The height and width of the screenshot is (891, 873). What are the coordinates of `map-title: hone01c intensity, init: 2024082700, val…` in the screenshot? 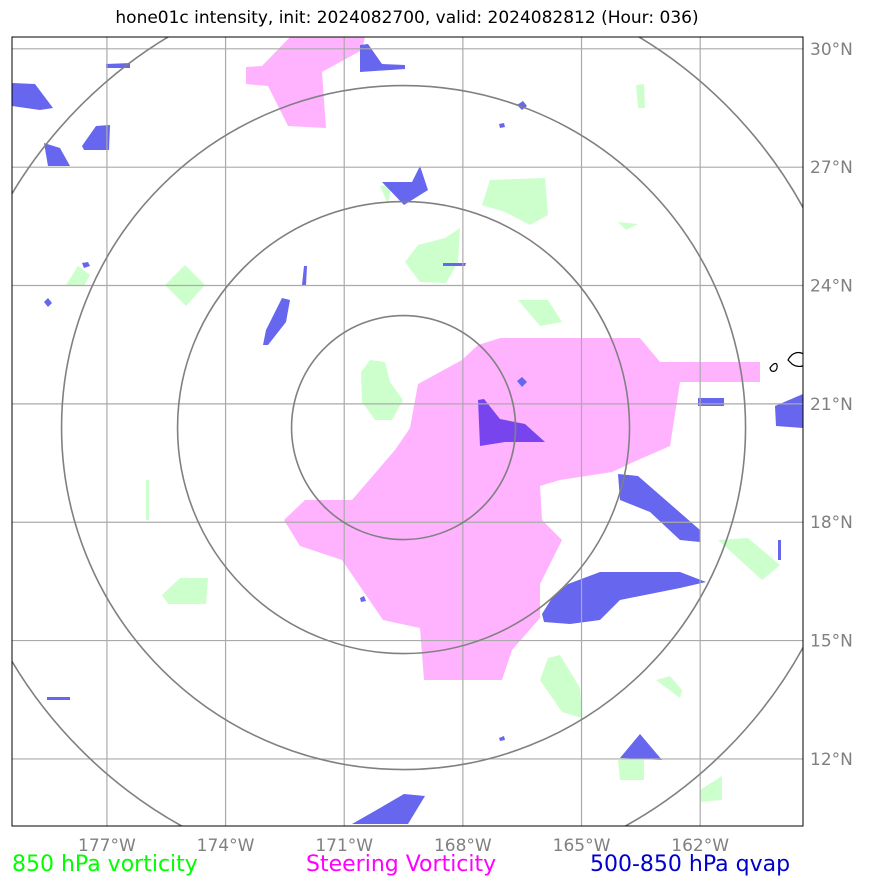 It's located at (407, 18).